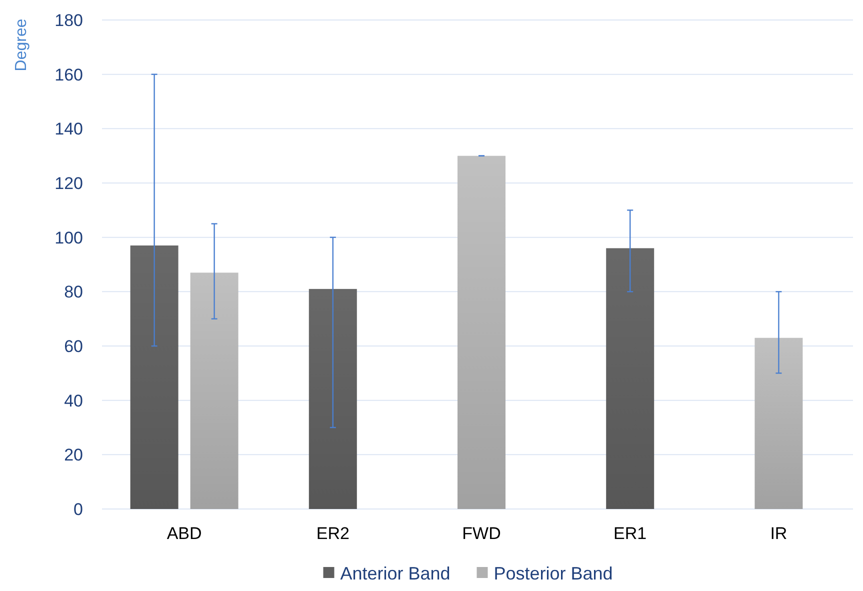 This screenshot has height=591, width=863. I want to click on y-tick-label: 20, so click(73, 455).